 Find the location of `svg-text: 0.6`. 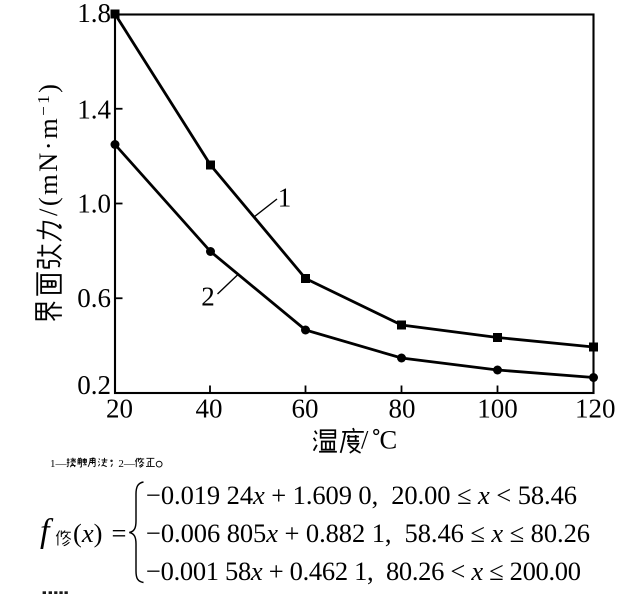

svg-text: 0.6 is located at coordinates (94, 298).